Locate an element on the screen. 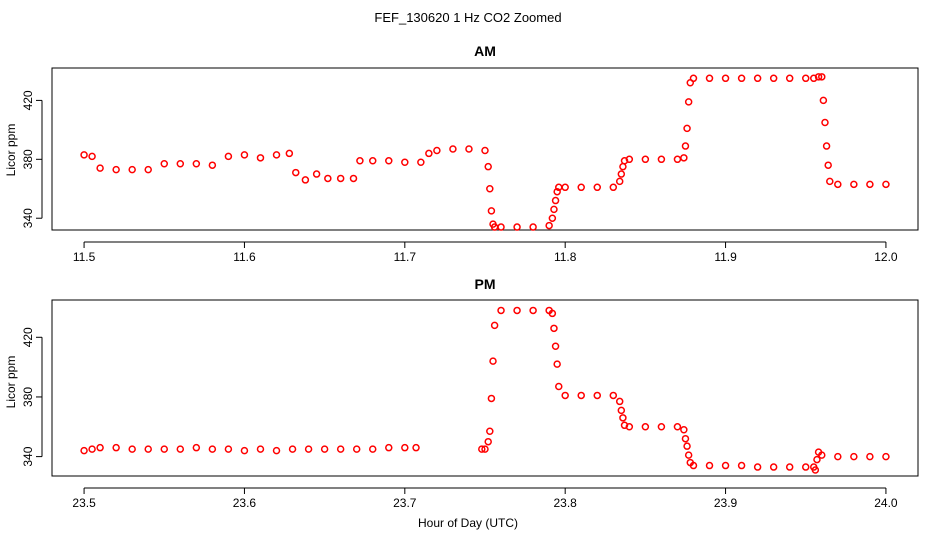 The height and width of the screenshot is (540, 936). x-tick-label-am: 12.0 is located at coordinates (886, 257).